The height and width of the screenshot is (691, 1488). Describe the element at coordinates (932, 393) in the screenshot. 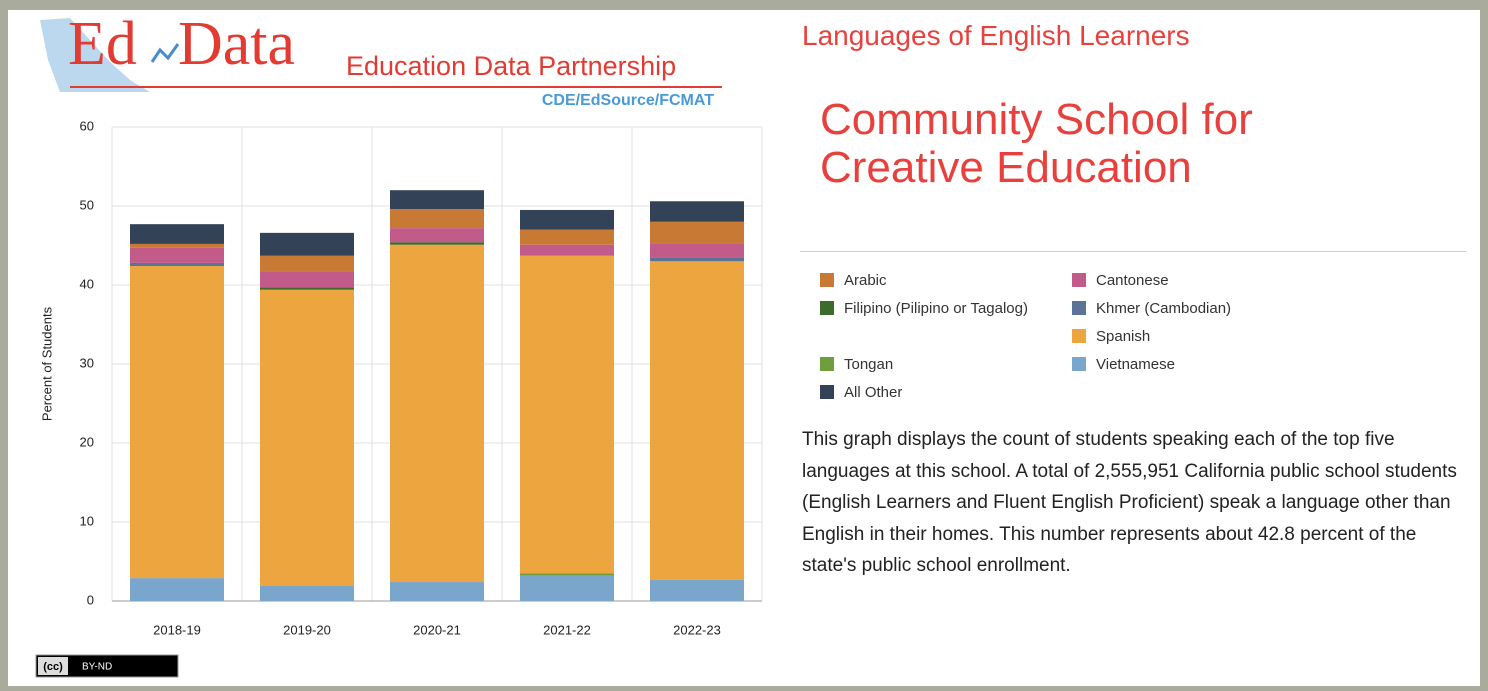

I see `legend-item: All Other` at that location.